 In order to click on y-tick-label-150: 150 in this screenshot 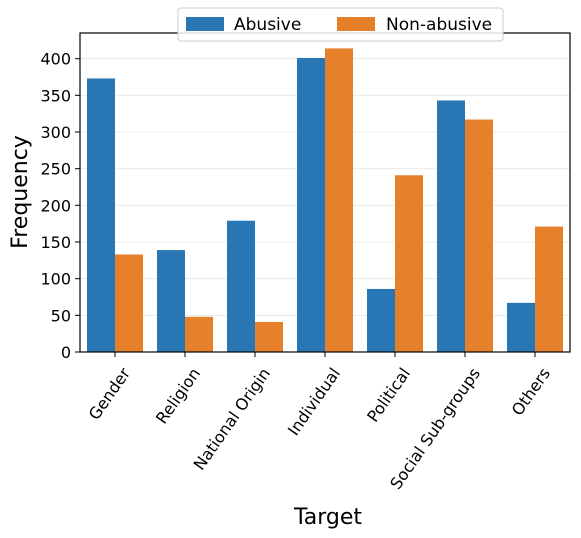, I will do `click(55, 242)`.